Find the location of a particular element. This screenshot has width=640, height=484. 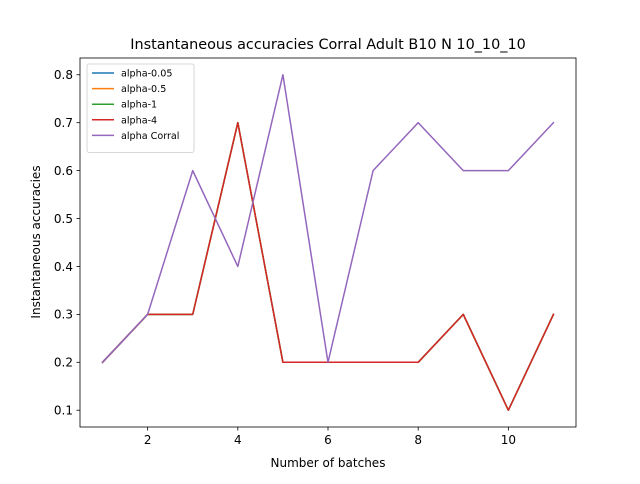

legend-label: alpha Corral is located at coordinates (150, 136).